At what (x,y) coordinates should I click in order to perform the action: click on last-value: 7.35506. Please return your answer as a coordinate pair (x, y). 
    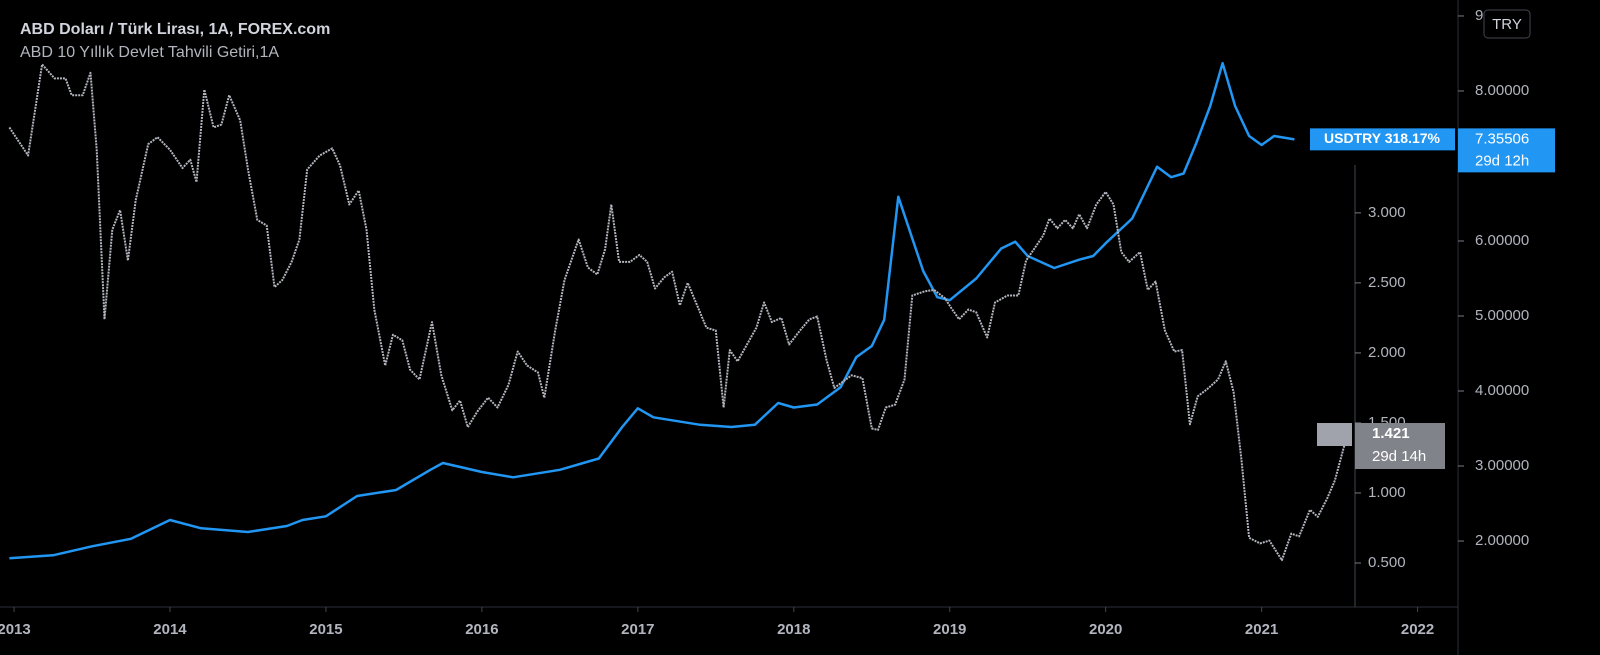
    Looking at the image, I should click on (1502, 138).